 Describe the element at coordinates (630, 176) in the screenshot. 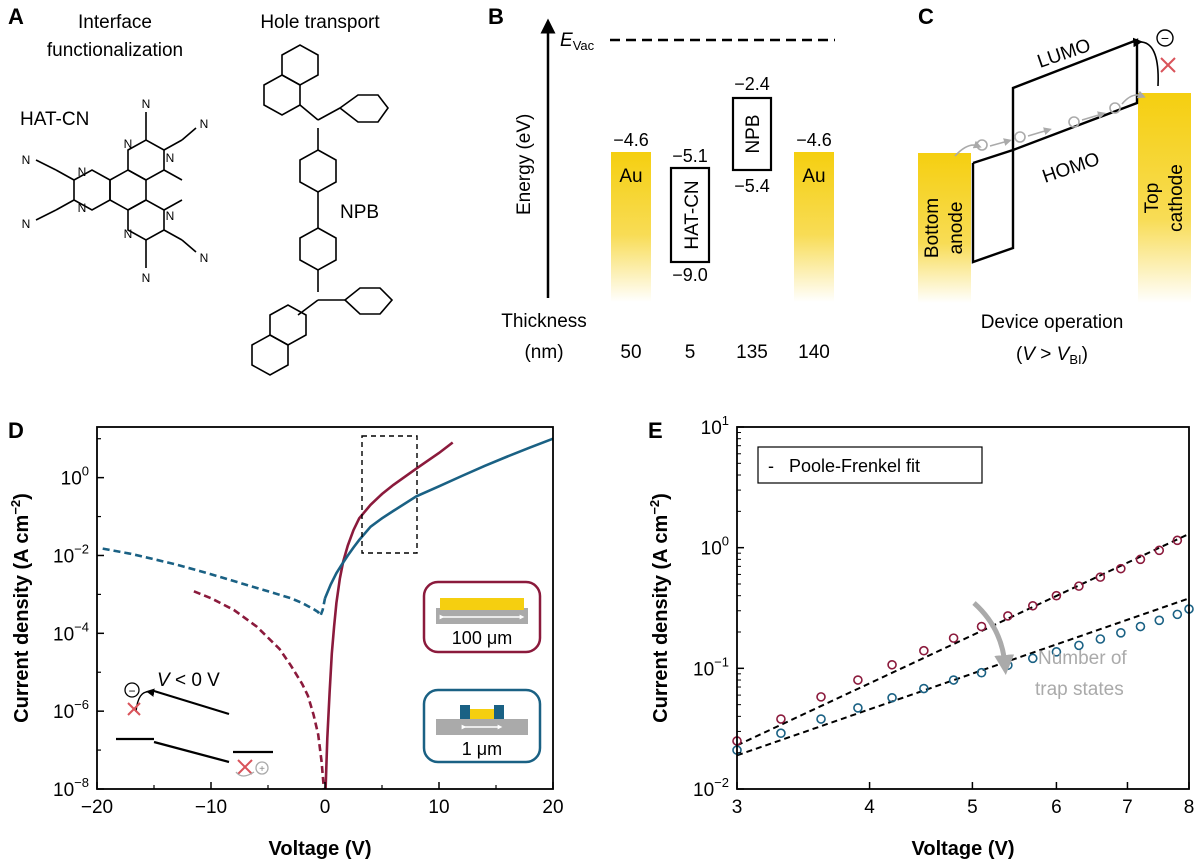

I see `au-bottom-label: Au` at that location.